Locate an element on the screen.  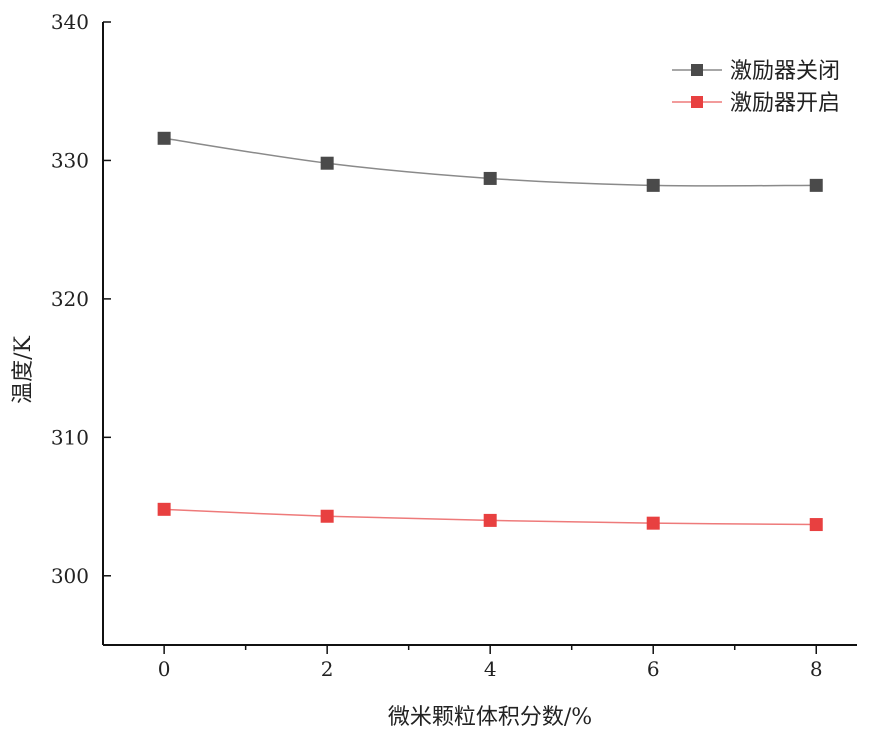
x-tick-label: 2 is located at coordinates (327, 669).